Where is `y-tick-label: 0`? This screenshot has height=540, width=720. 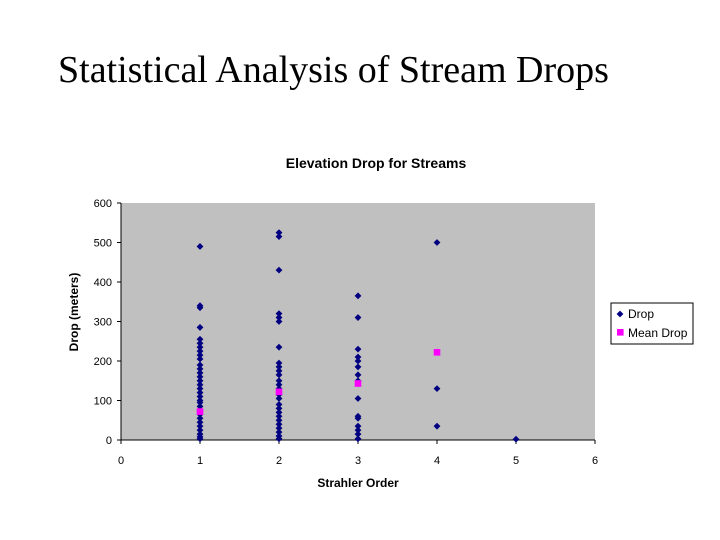 y-tick-label: 0 is located at coordinates (109, 441).